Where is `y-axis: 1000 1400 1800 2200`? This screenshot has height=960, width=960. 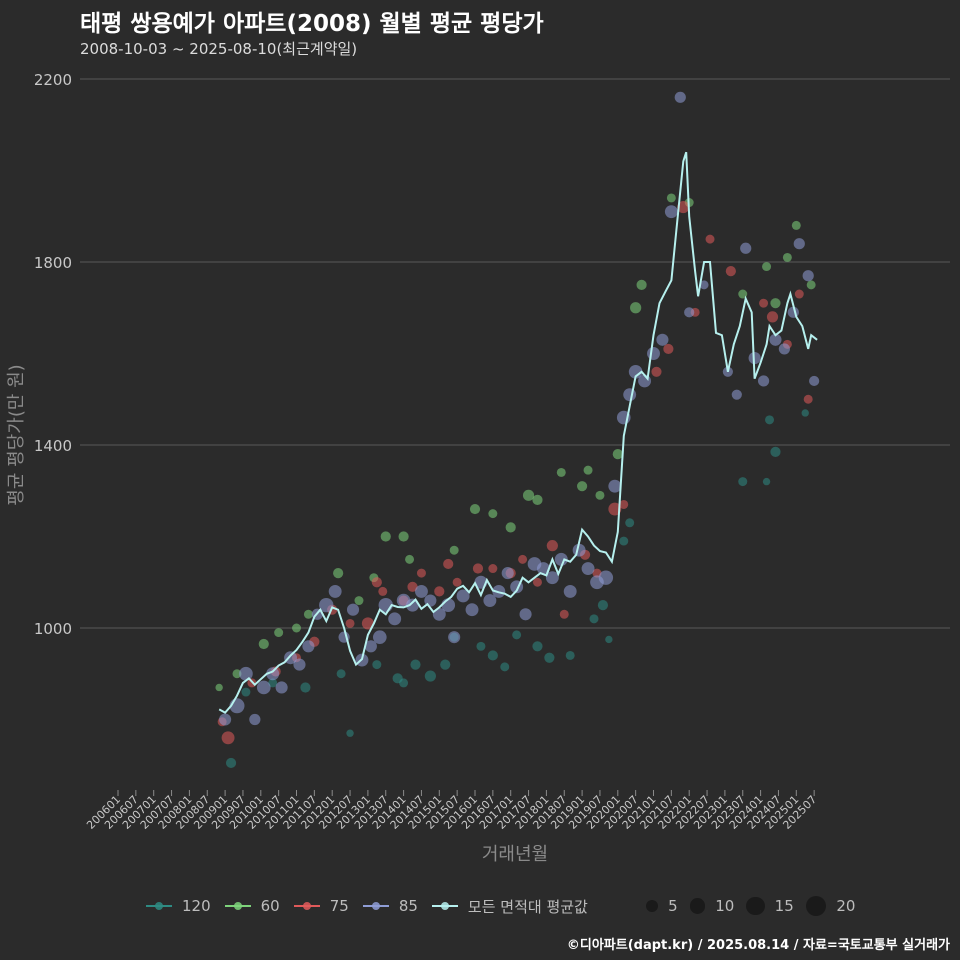 y-axis: 1000 1400 1800 2200 is located at coordinates (53, 354).